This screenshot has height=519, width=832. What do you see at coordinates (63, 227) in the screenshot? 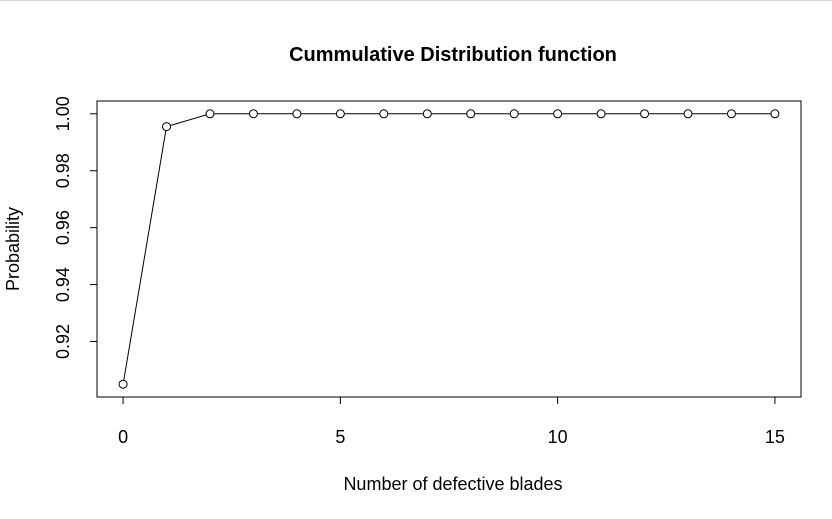
I see `y-tick-label: 0.96` at bounding box center [63, 227].